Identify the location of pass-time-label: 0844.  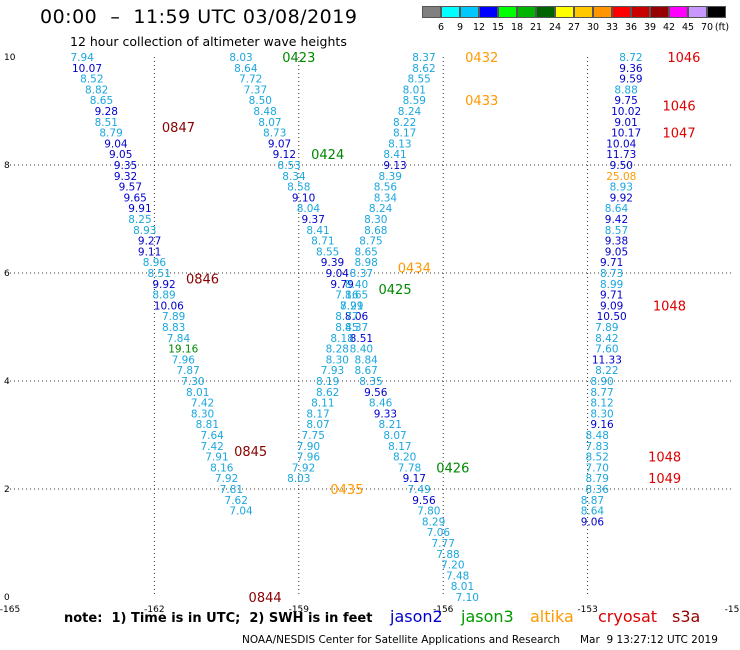
(265, 598).